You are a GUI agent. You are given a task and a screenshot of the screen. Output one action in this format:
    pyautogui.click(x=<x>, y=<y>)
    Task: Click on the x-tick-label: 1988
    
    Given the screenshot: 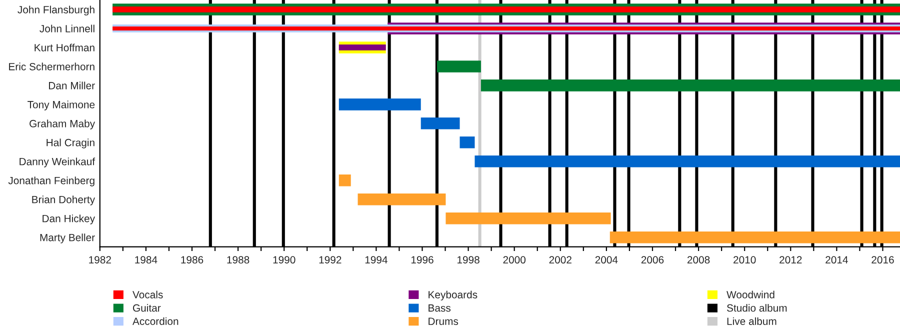 What is the action you would take?
    pyautogui.click(x=238, y=260)
    